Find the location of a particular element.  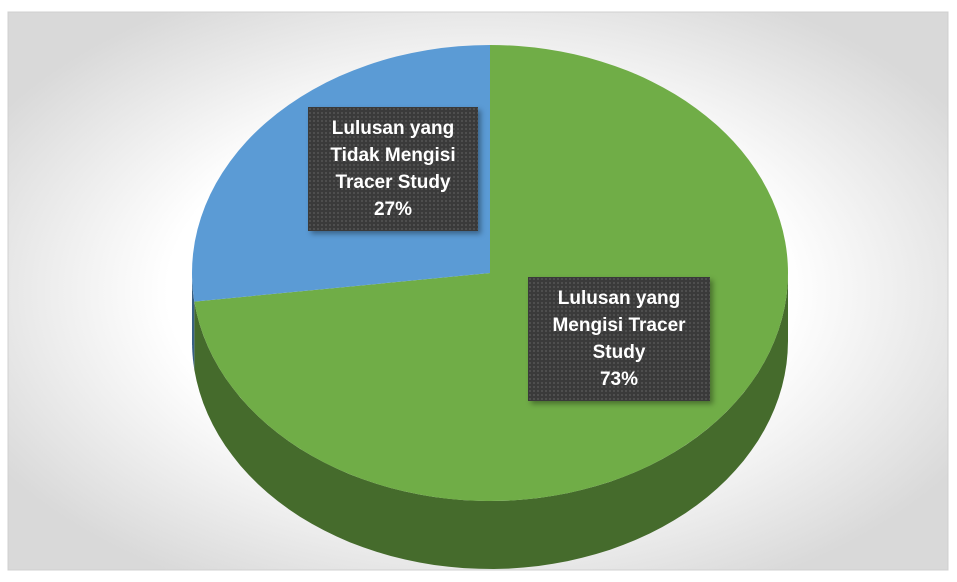

category-label: Lulusan yang Mengisi Tracer Study is located at coordinates (619, 325).